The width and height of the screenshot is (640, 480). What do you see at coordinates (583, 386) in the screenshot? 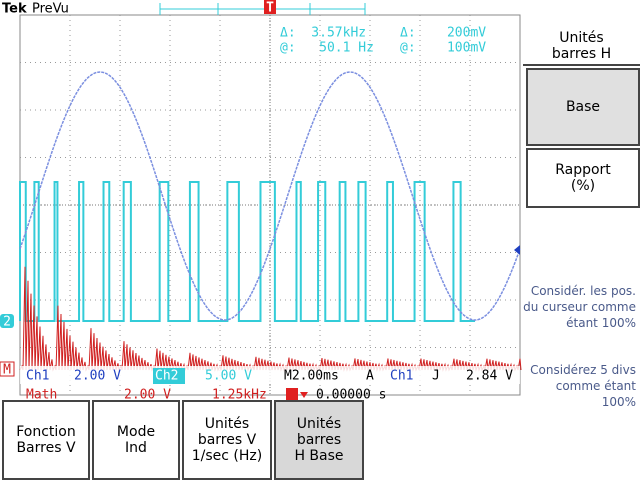
I see `side-note: Considérez 5 divs comme étant 100%` at bounding box center [583, 386].